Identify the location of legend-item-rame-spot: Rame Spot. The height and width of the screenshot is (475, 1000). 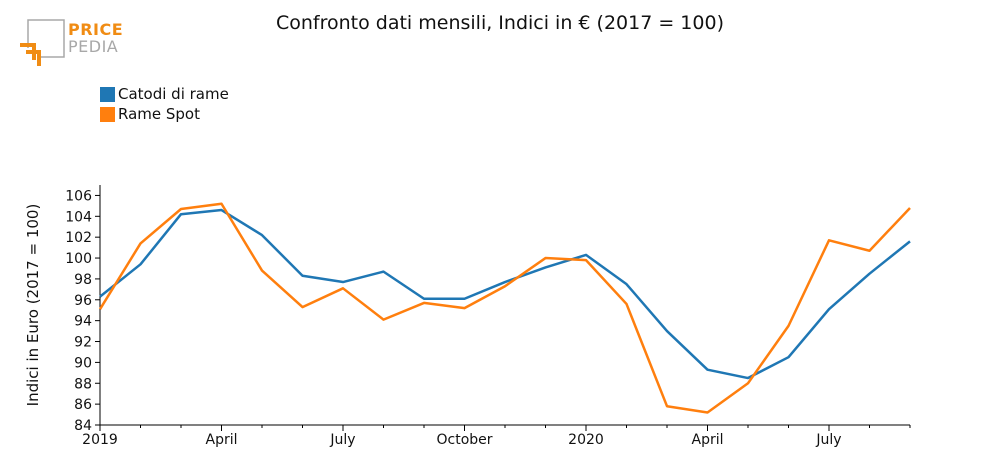
(164, 114).